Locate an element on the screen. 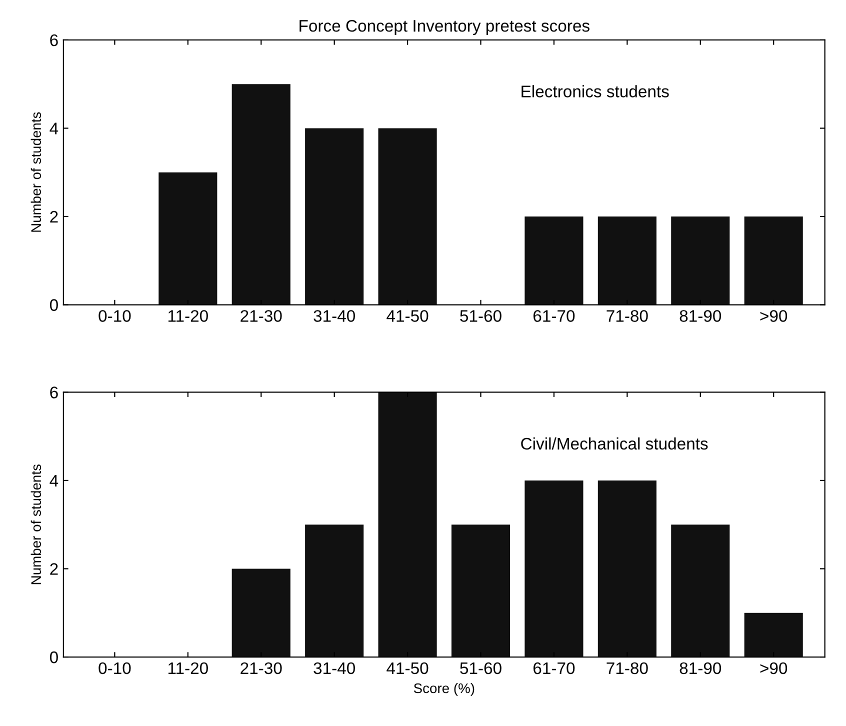 Image resolution: width=846 pixels, height=726 pixels. x-axis-title: Score (%) is located at coordinates (444, 689).